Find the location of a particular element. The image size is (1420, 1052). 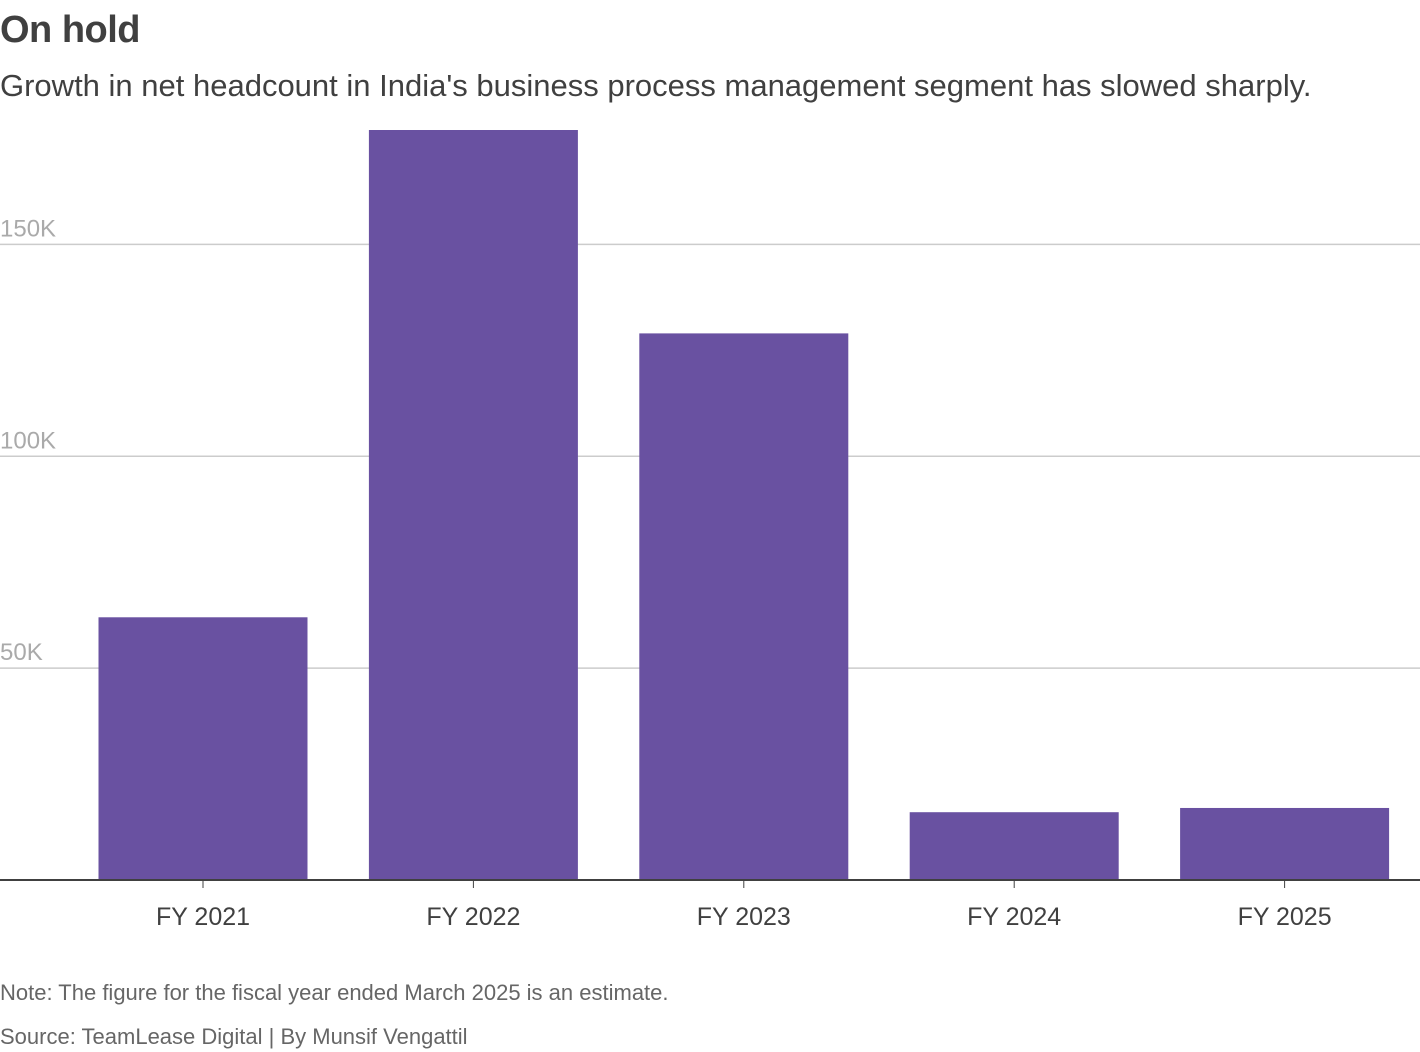

y-axis-tick-labels: 50K 100K 150K is located at coordinates (28, 440).